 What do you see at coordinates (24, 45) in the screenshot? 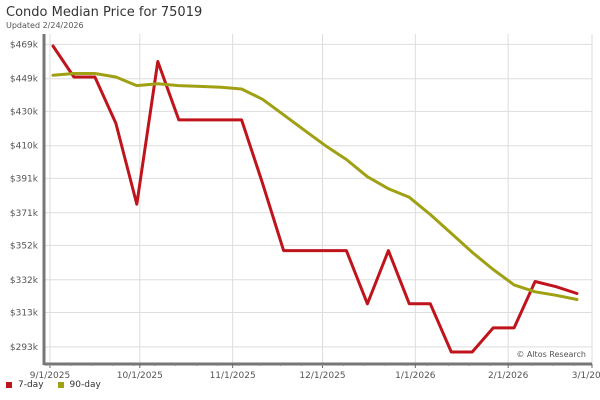
I see `y-tick-label: $469k` at bounding box center [24, 45].